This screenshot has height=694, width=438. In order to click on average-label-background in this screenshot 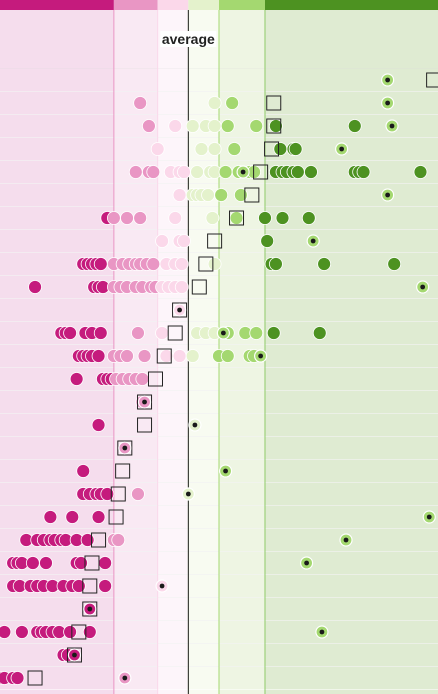, I will do `click(188, 39)`.